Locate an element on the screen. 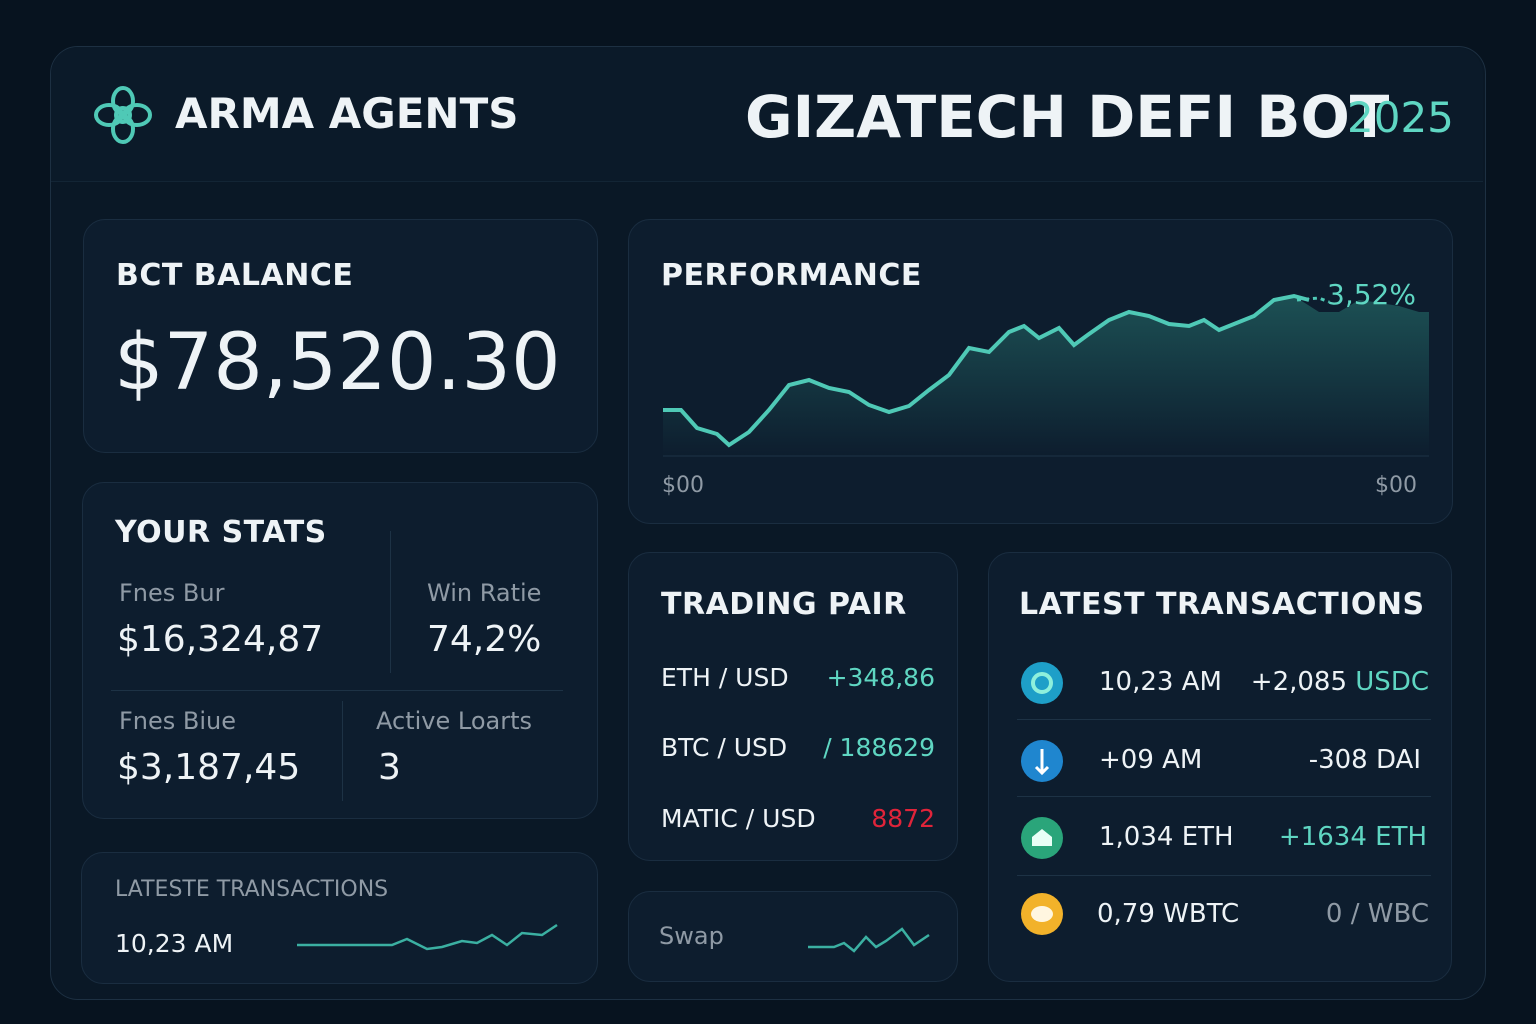 The image size is (1536, 1024). pair-name: ETH / USD is located at coordinates (725, 677).